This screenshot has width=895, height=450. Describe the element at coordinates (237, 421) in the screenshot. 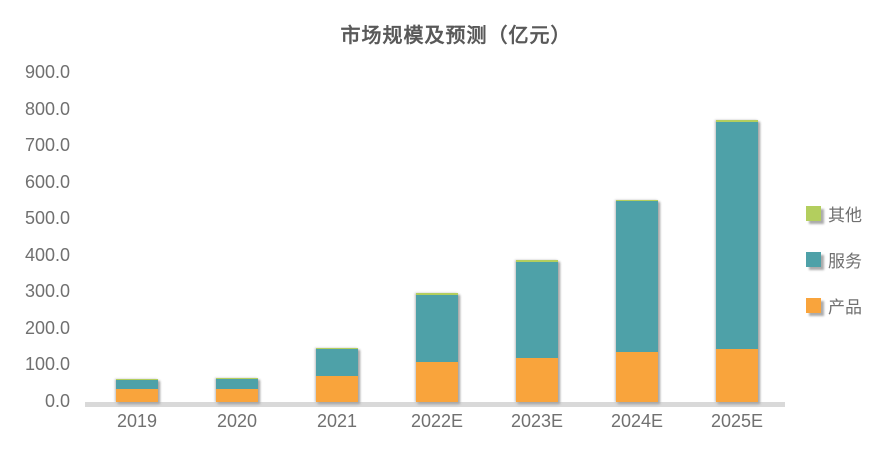

I see `x-tick-label: 2020` at that location.